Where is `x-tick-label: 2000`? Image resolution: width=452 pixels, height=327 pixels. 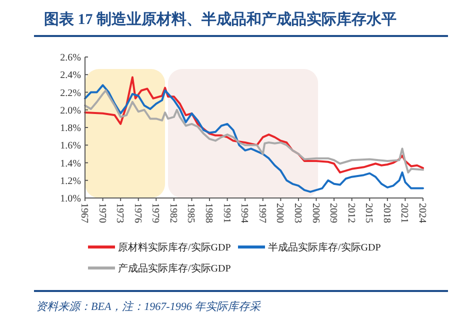 x-tick-label: 2000 is located at coordinates (280, 213).